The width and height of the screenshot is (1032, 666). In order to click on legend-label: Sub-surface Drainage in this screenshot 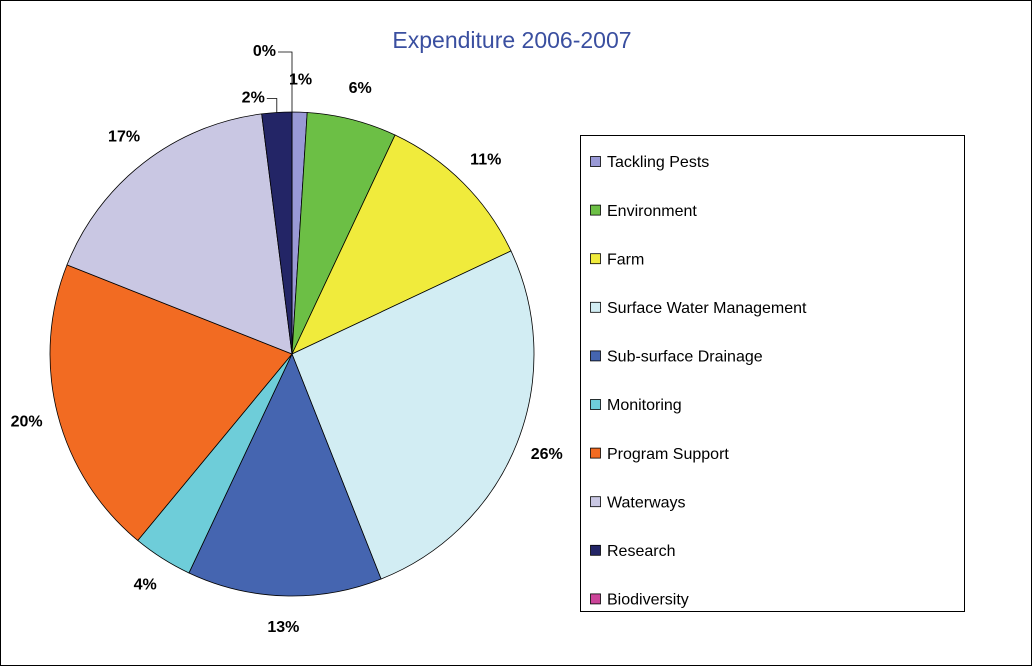, I will do `click(685, 357)`.